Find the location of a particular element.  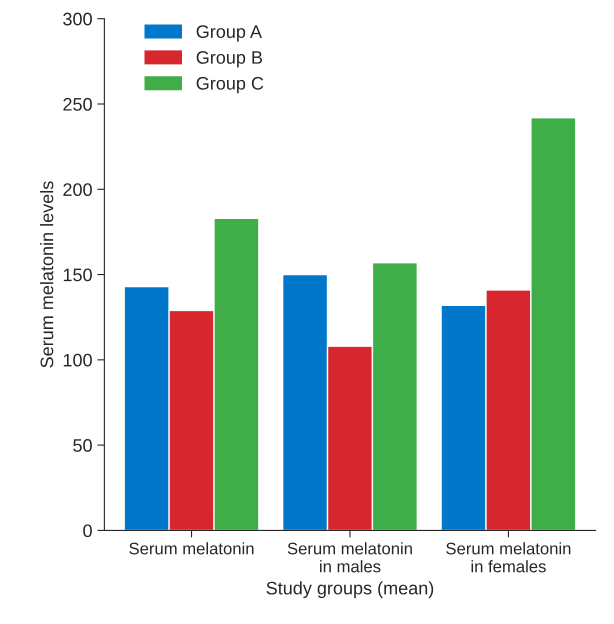

legend-label: Group C is located at coordinates (230, 85).